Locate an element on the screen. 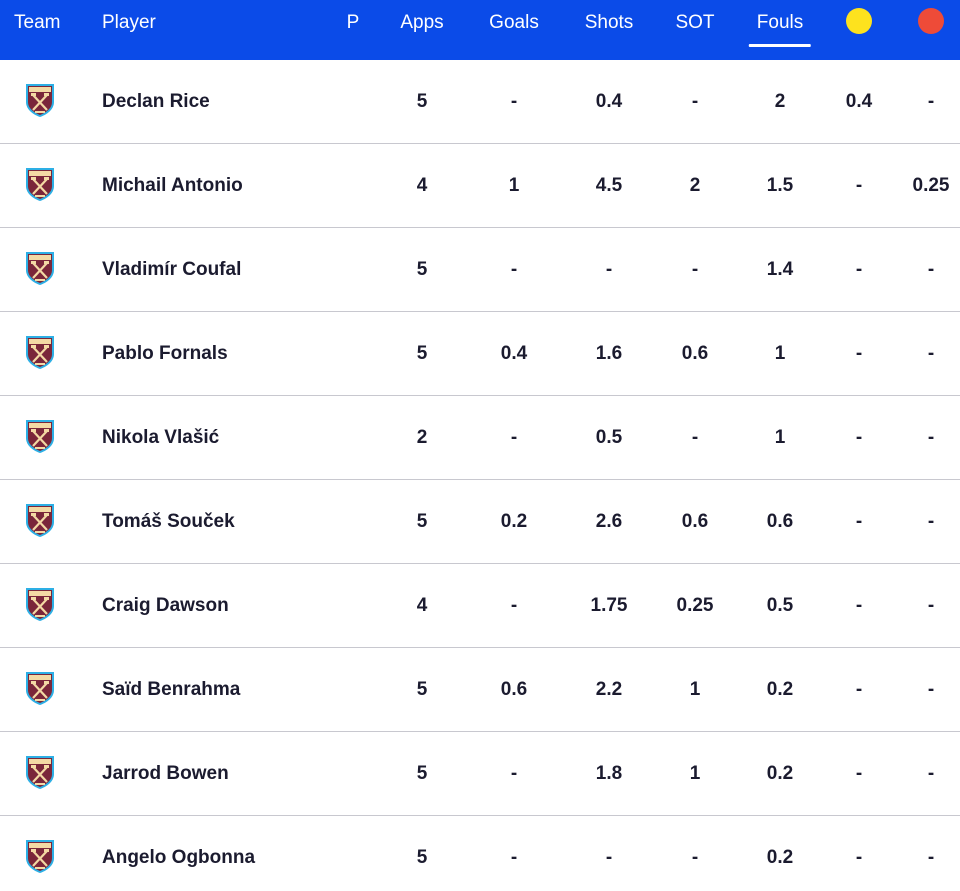  cell-fouls: 1.4 is located at coordinates (780, 269).